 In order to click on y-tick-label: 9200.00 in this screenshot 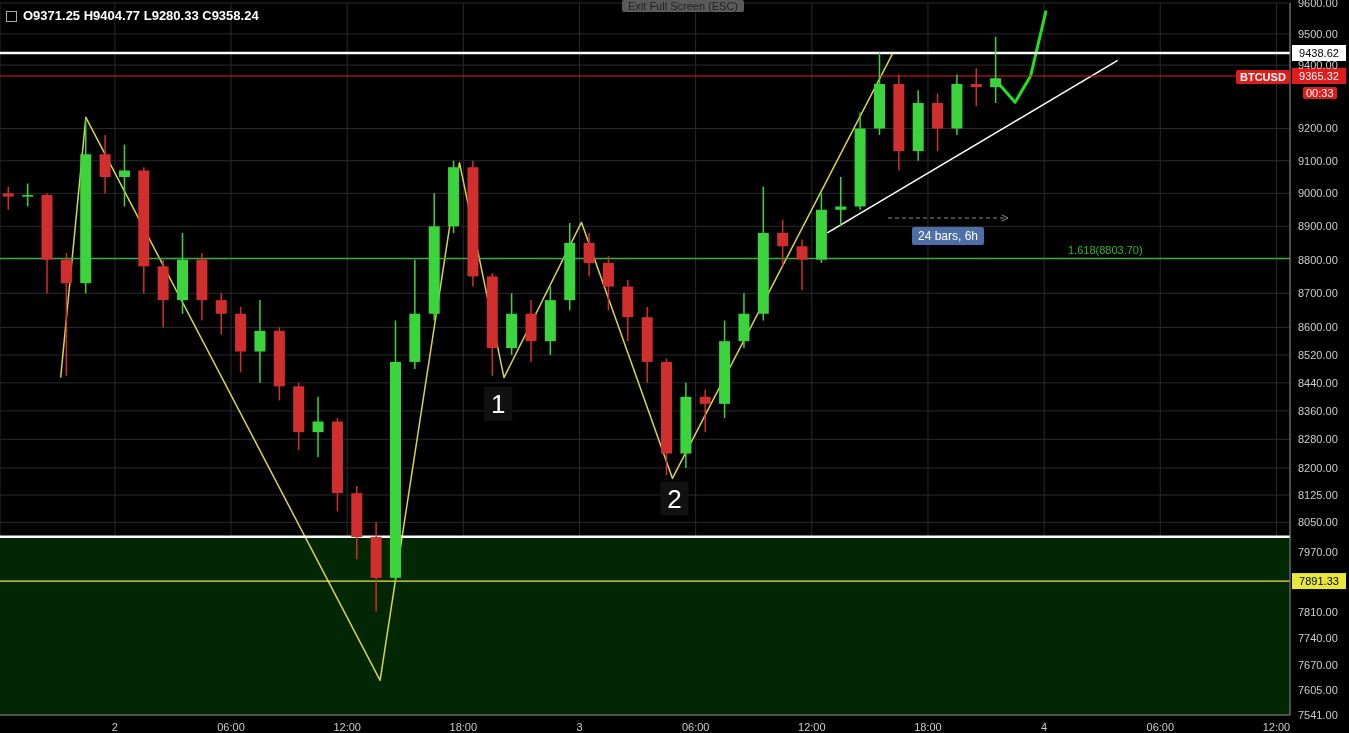, I will do `click(1318, 128)`.